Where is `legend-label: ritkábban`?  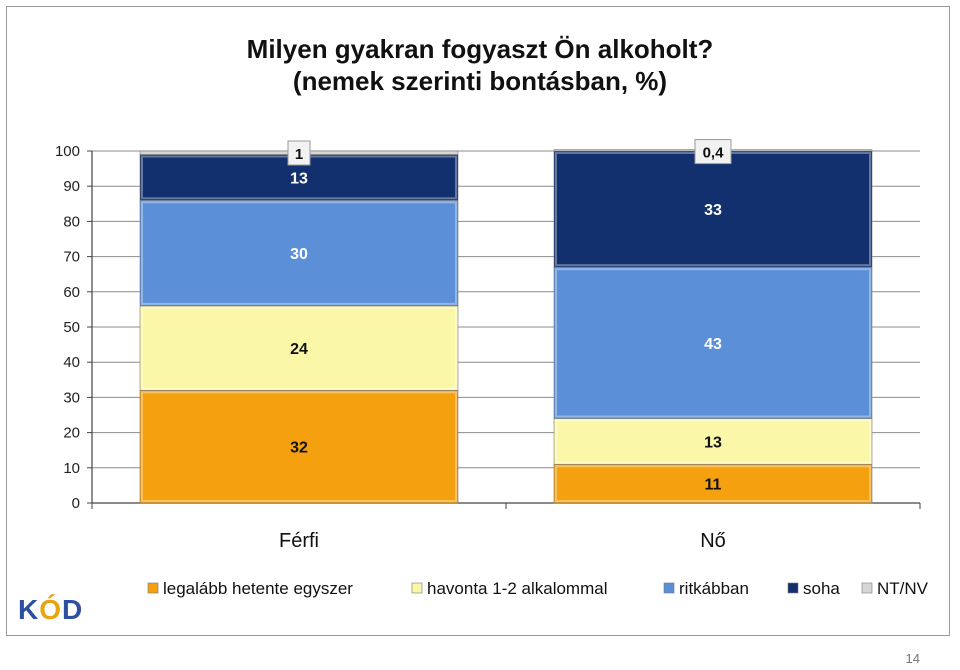 legend-label: ritkábban is located at coordinates (714, 588).